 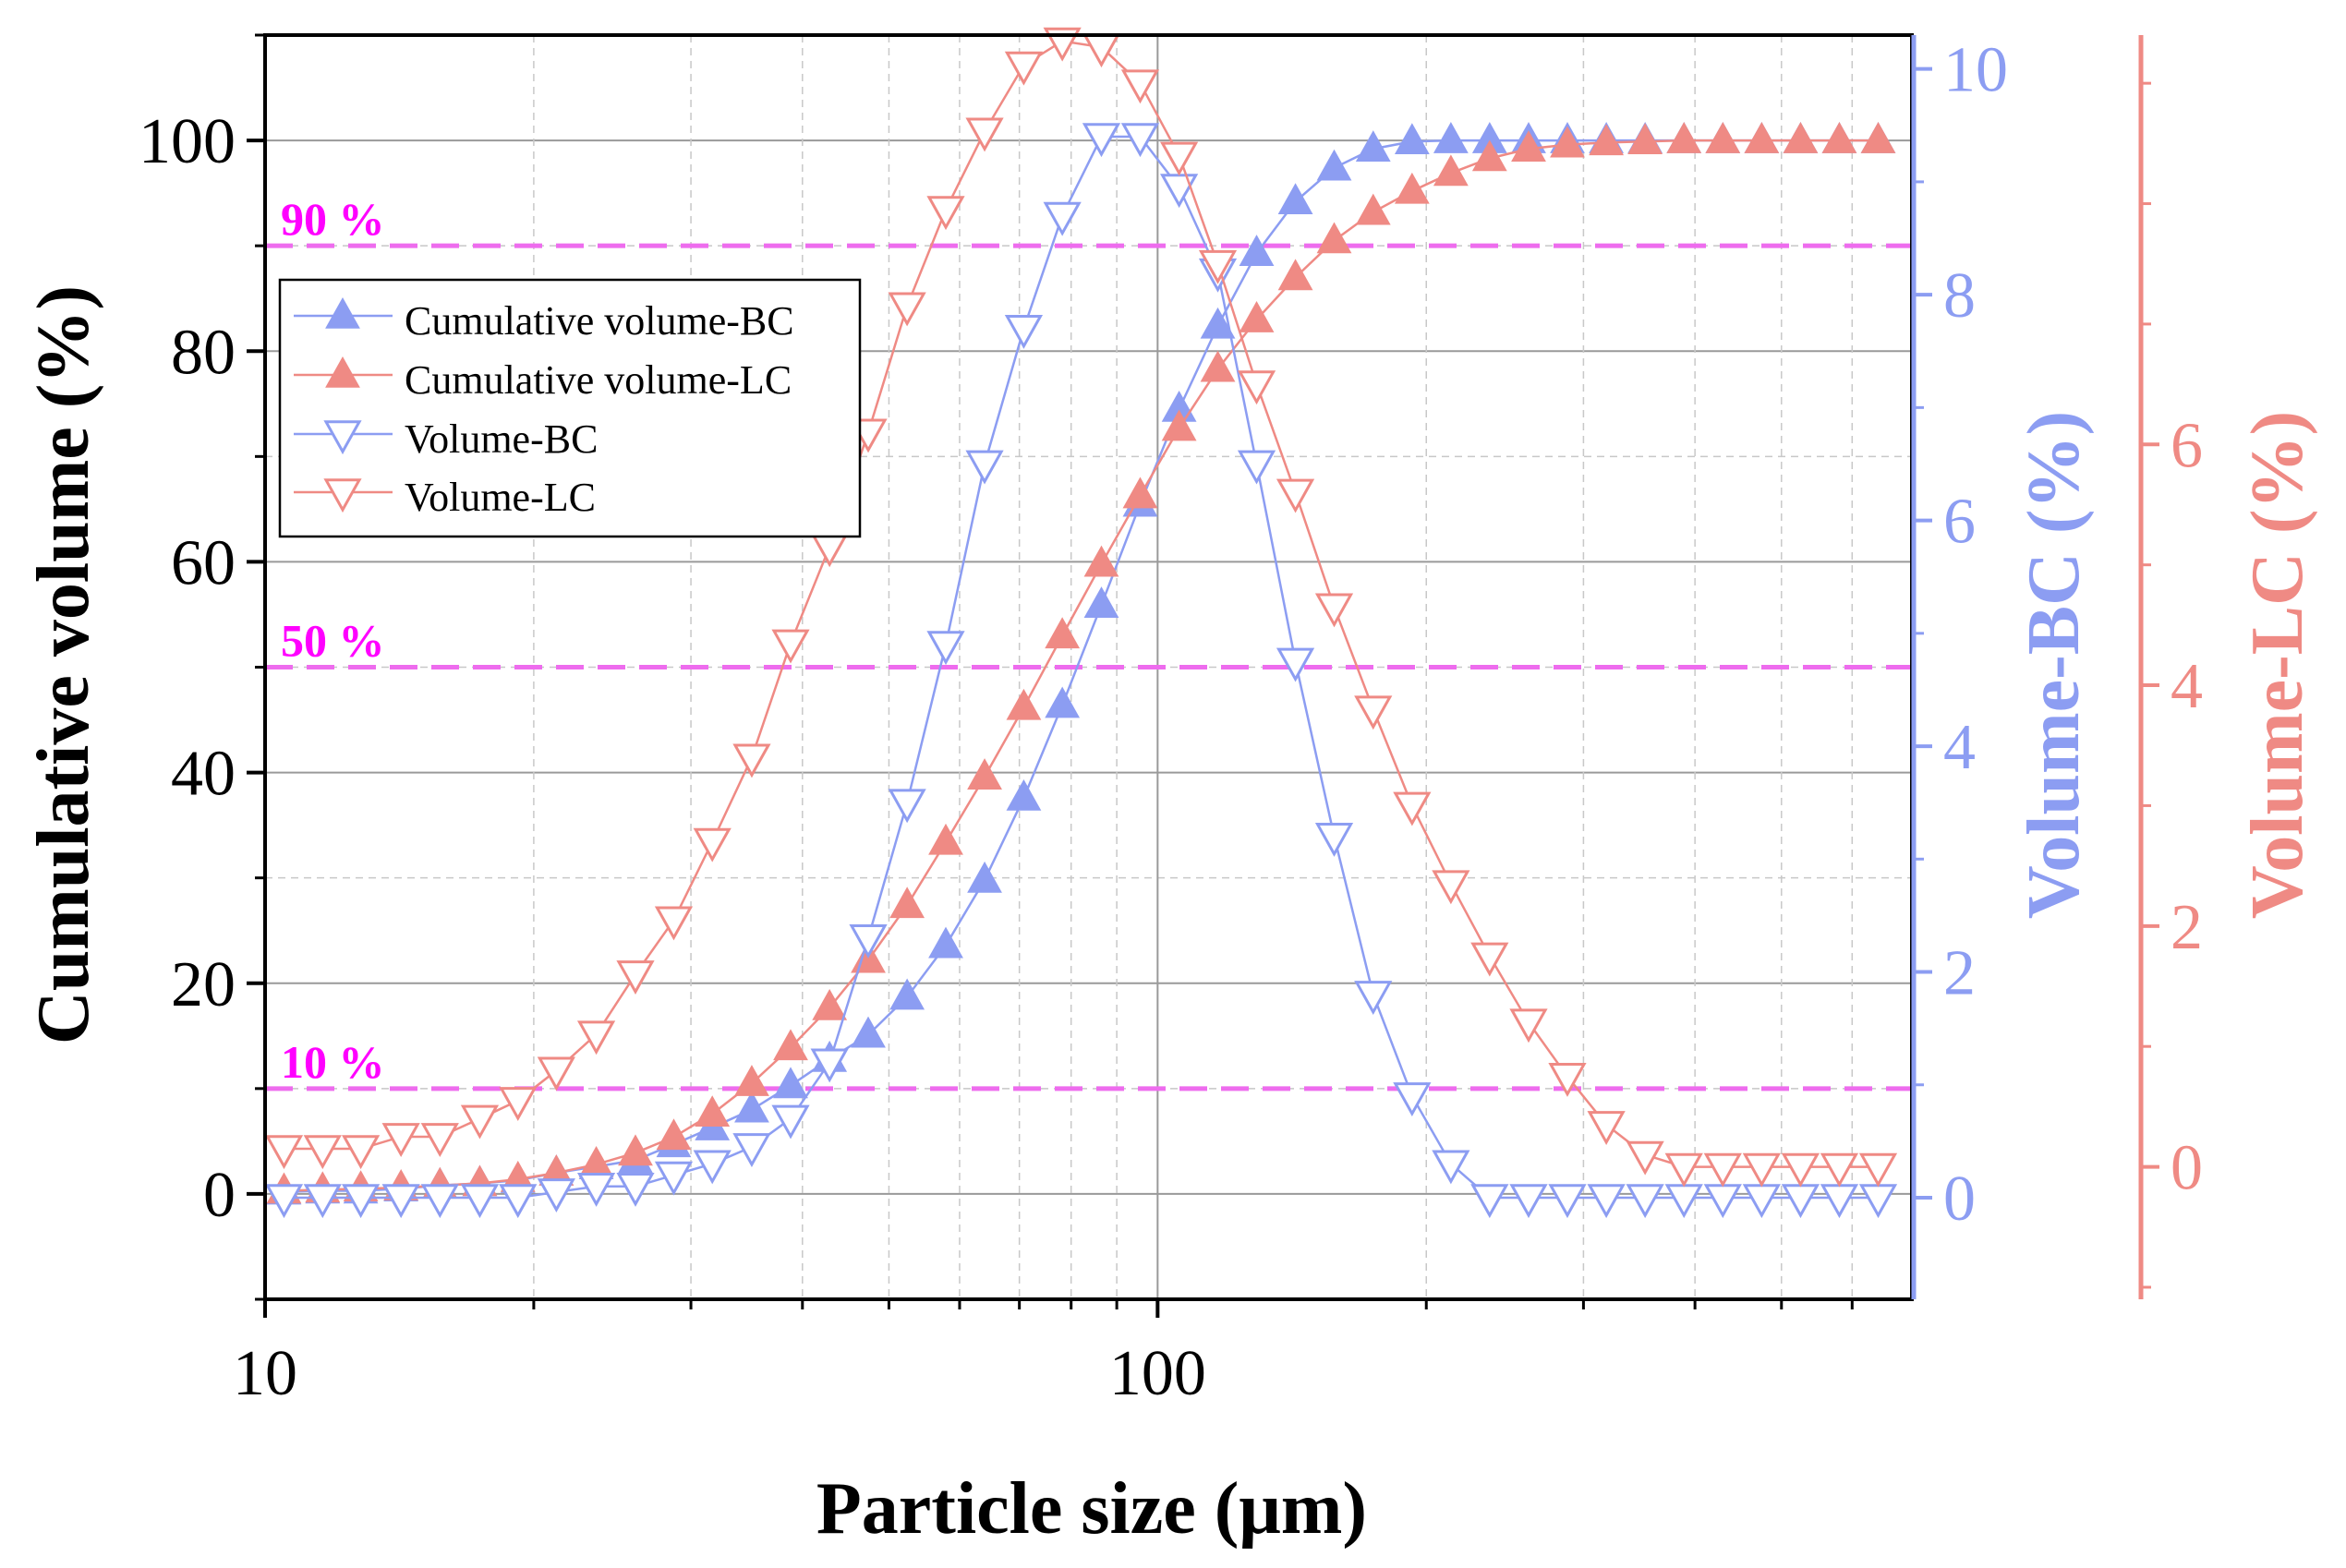 I want to click on y2-tick-label: 8, so click(x=1959, y=296).